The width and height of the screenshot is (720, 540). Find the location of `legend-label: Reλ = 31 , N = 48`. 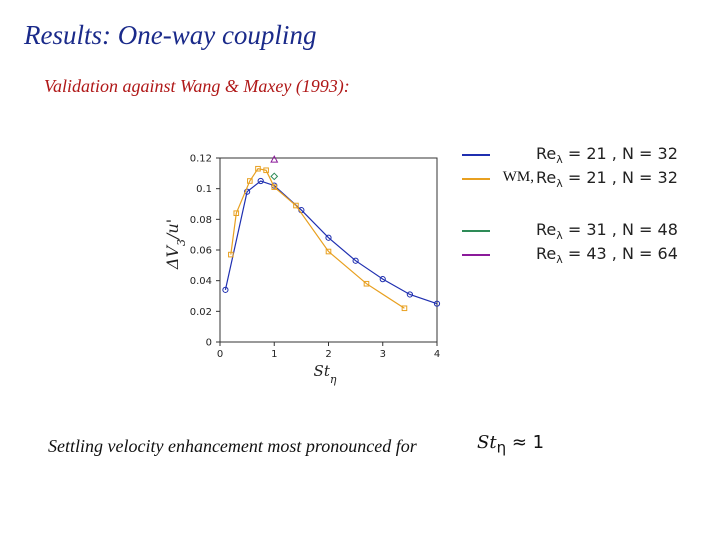

legend-label: Reλ = 31 , N = 48 is located at coordinates (607, 231).